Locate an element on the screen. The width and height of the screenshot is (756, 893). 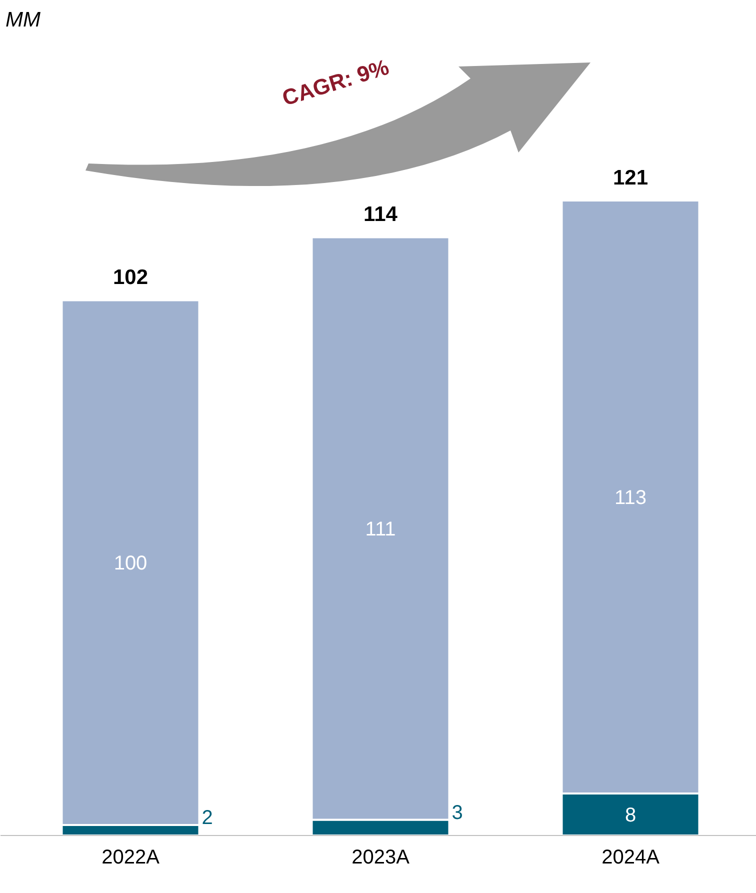
total-label: 102 is located at coordinates (130, 278).